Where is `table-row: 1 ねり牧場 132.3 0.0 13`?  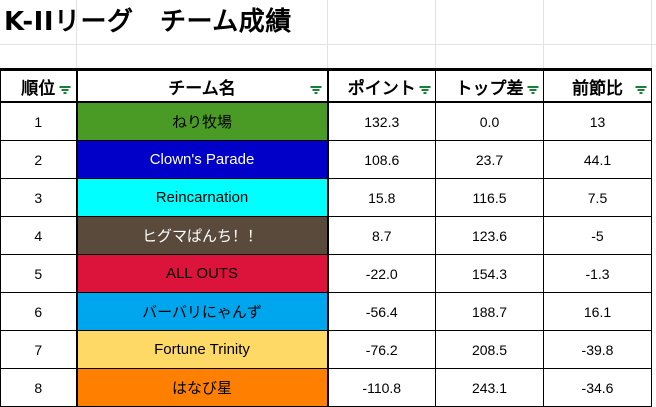 table-row: 1 ねり牧場 132.3 0.0 13 is located at coordinates (326, 121).